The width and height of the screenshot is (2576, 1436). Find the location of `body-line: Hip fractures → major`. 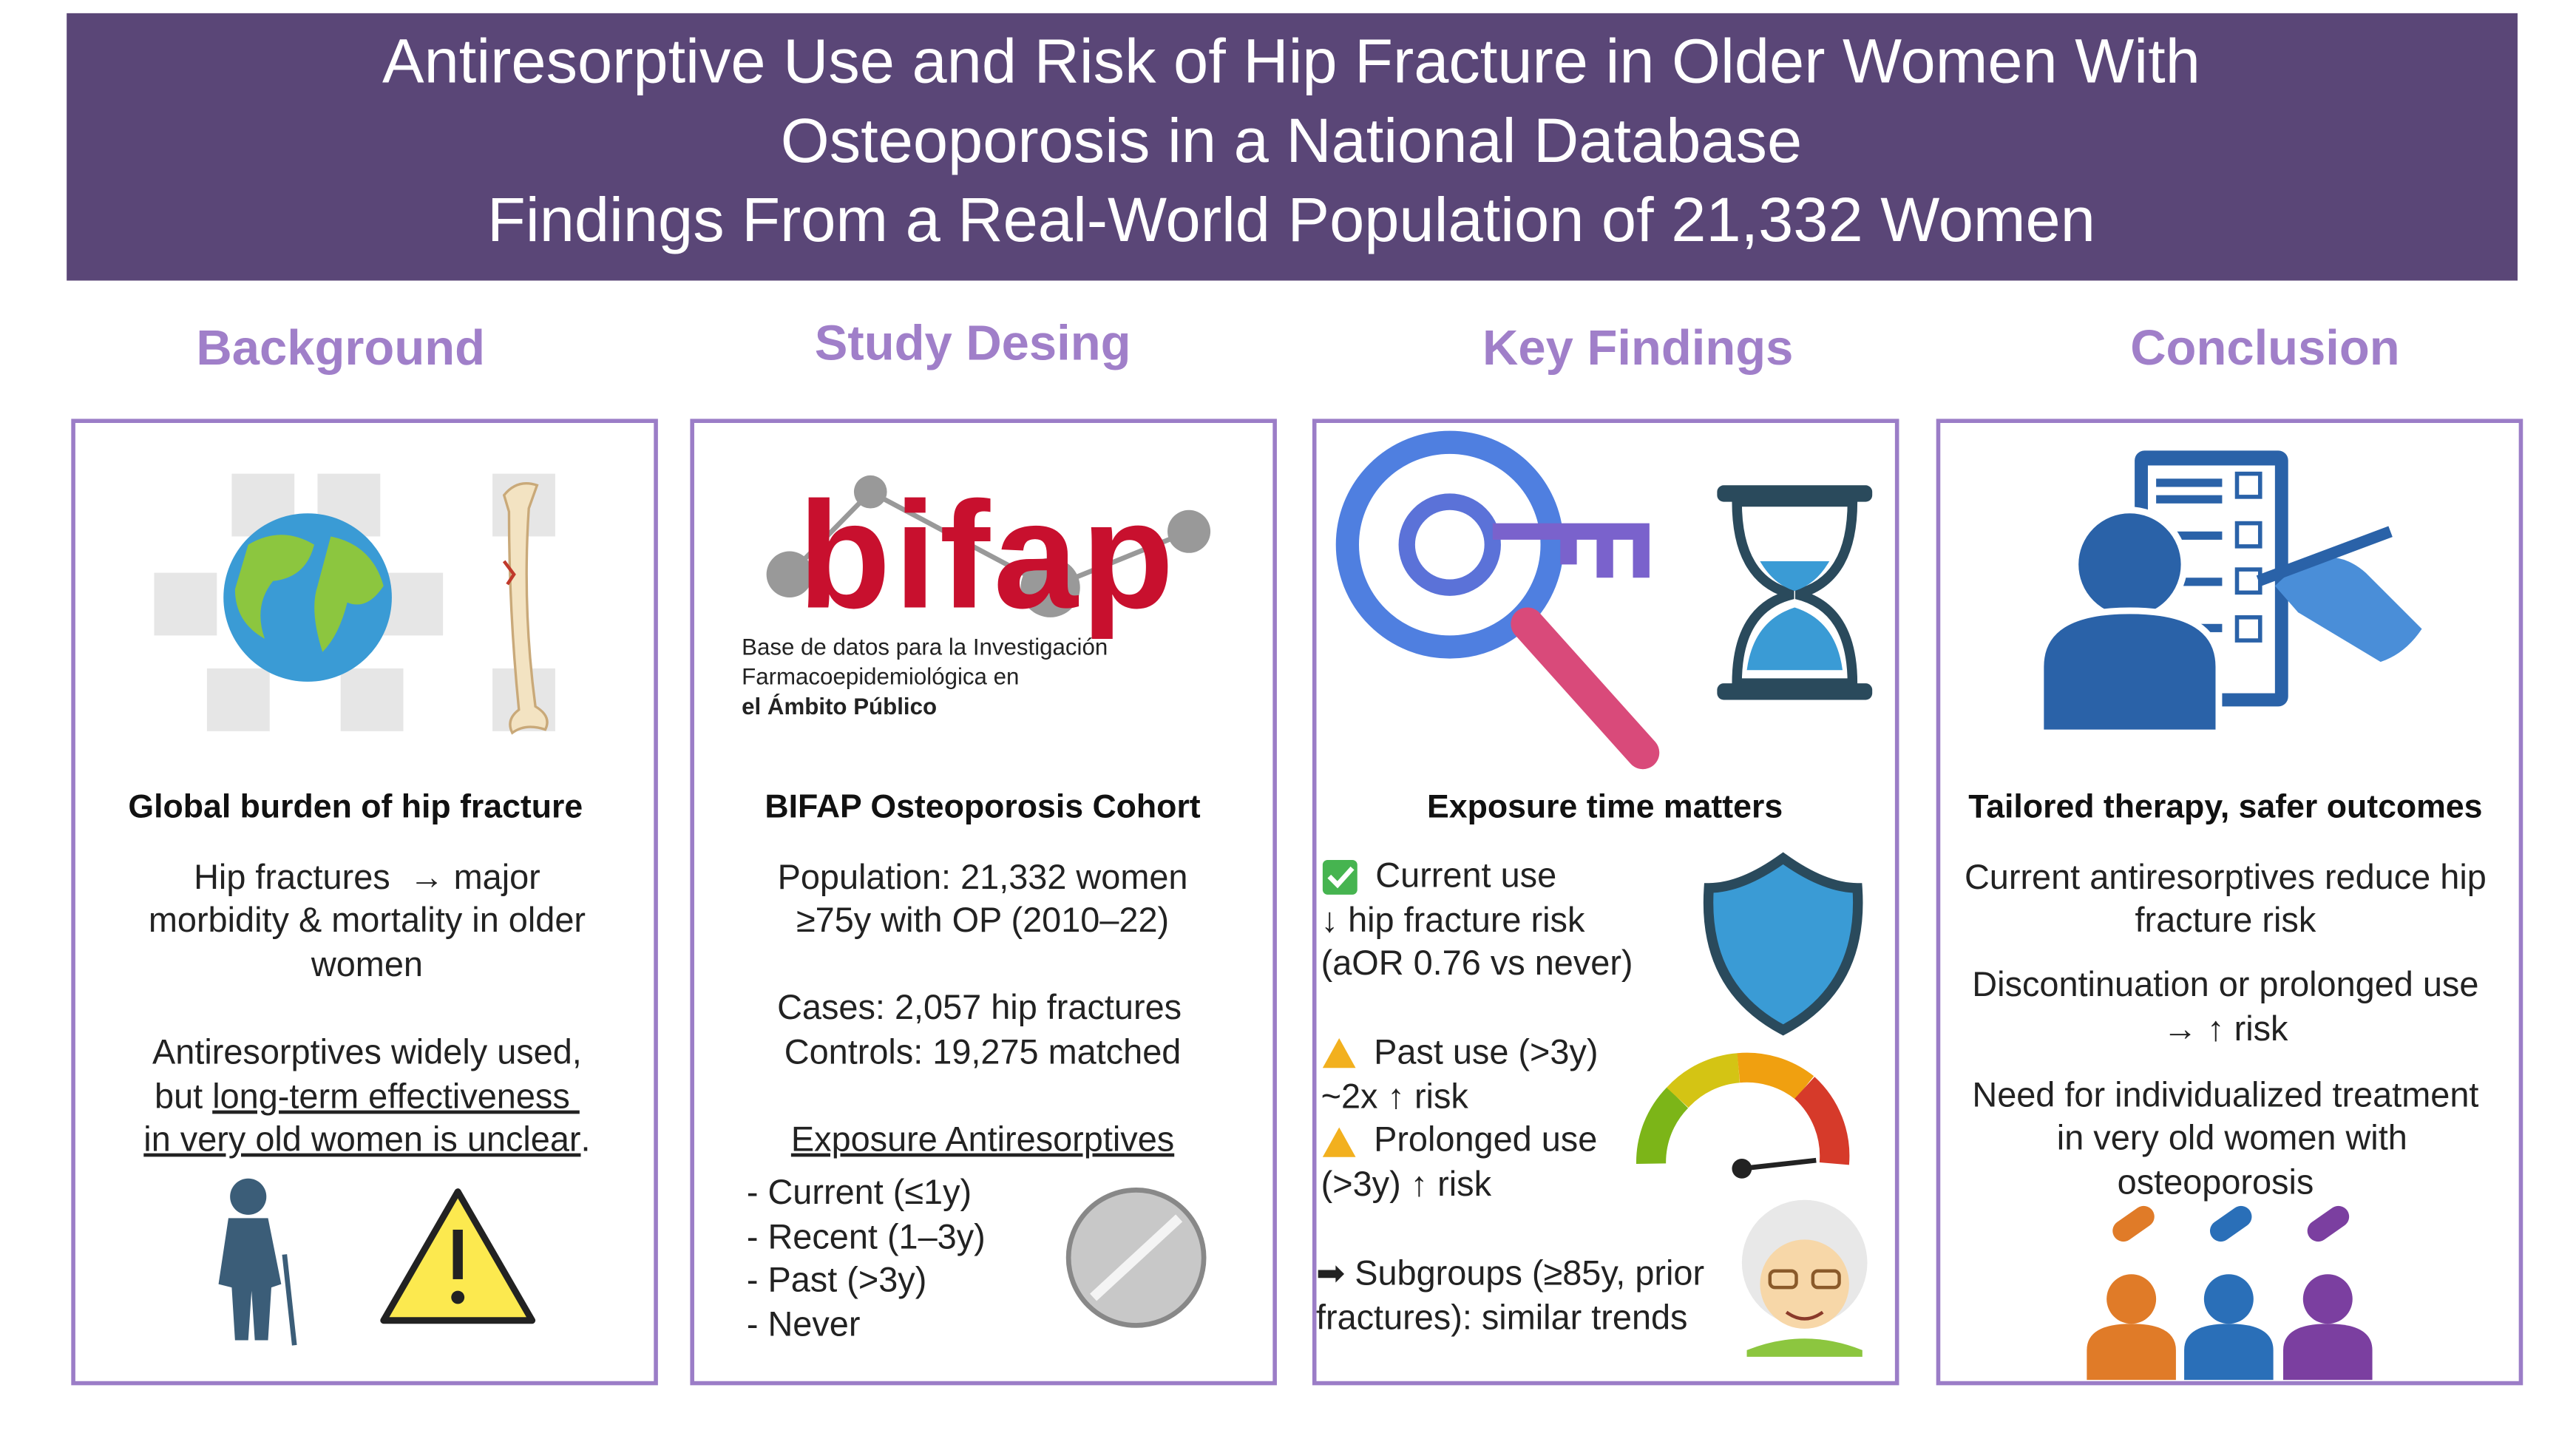

body-line: Hip fractures → major is located at coordinates (367, 877).